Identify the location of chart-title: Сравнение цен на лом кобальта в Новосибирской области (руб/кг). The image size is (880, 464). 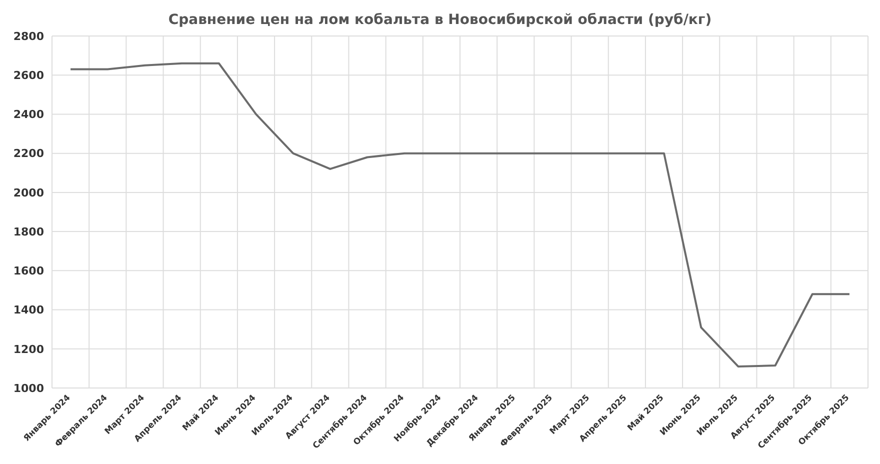
(440, 20).